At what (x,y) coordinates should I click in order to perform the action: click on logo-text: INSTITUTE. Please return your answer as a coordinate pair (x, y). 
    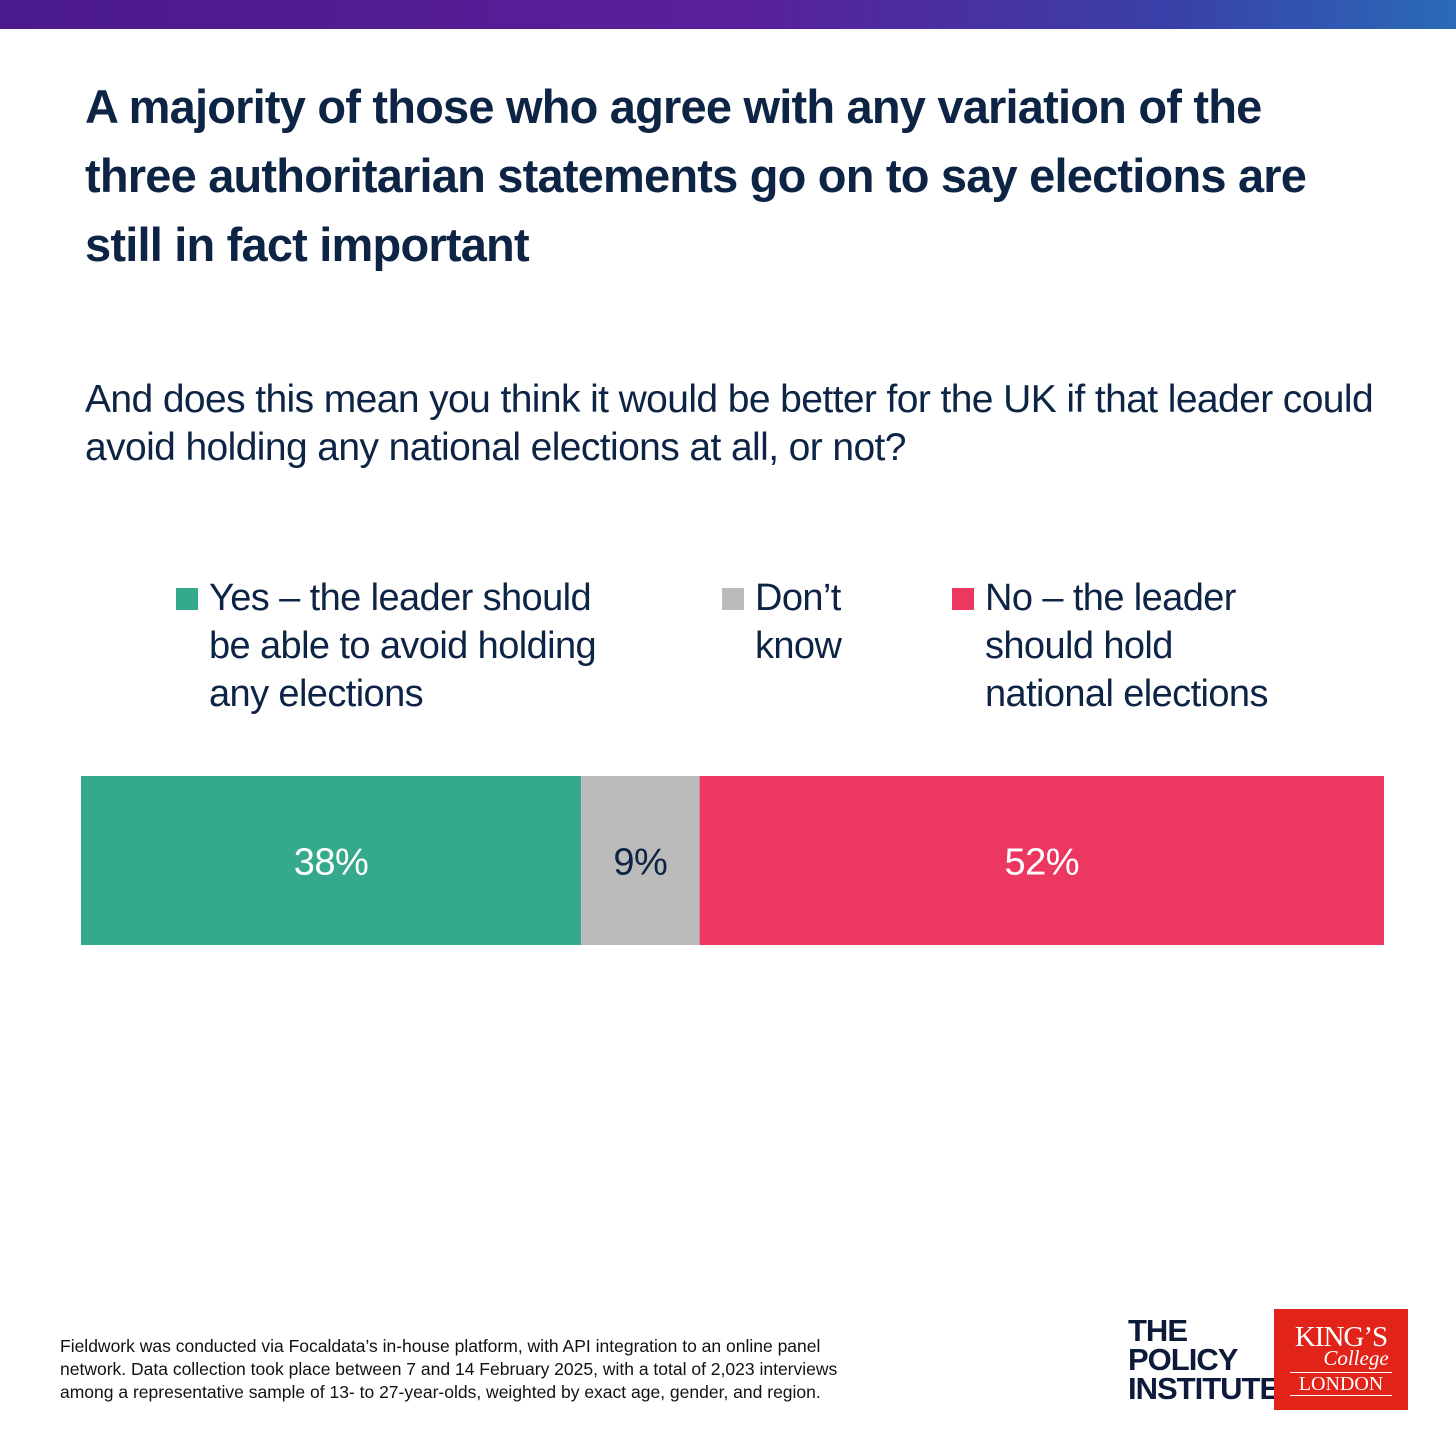
    Looking at the image, I should click on (1204, 1388).